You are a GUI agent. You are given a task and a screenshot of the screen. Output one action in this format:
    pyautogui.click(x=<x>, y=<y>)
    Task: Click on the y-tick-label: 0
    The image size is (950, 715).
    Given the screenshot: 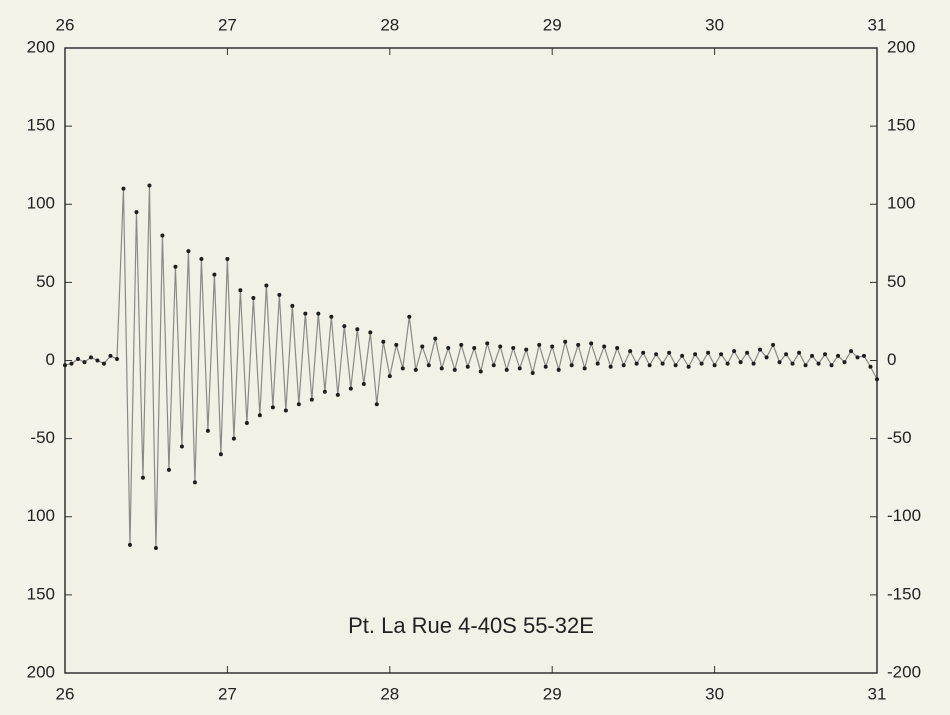 What is the action you would take?
    pyautogui.click(x=50, y=359)
    